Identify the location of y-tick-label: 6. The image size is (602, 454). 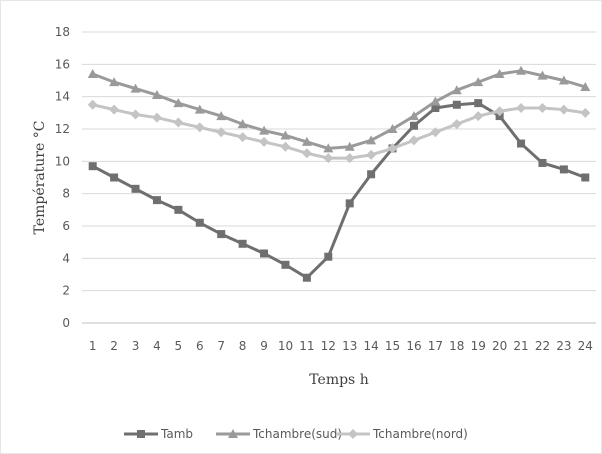
(66, 226).